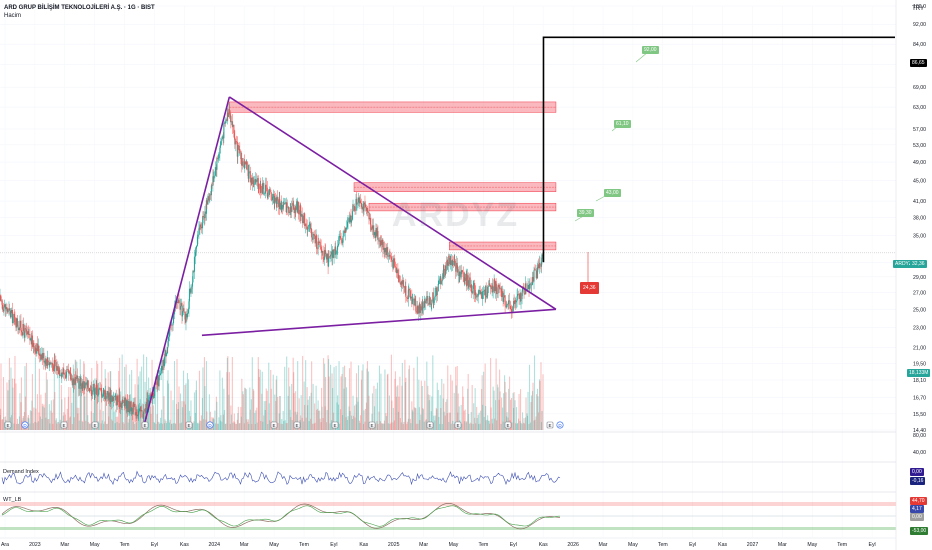  I want to click on time-tick-label: Eyl, so click(692, 545).